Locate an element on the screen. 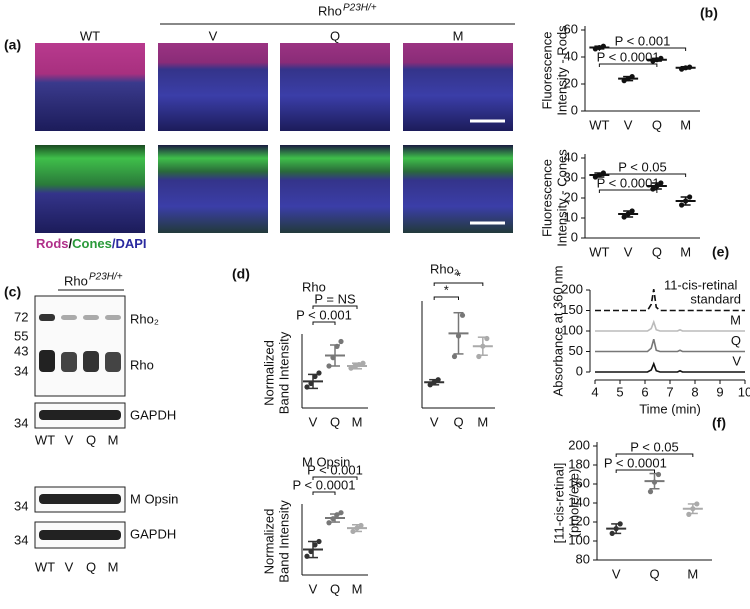 This screenshot has width=750, height=609. x-tick-label: 7 is located at coordinates (669, 391).